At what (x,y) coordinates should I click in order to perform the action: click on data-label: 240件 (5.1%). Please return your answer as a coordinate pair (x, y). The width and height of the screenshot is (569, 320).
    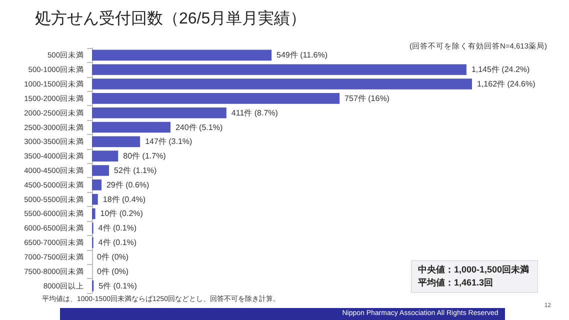
    Looking at the image, I should click on (199, 127).